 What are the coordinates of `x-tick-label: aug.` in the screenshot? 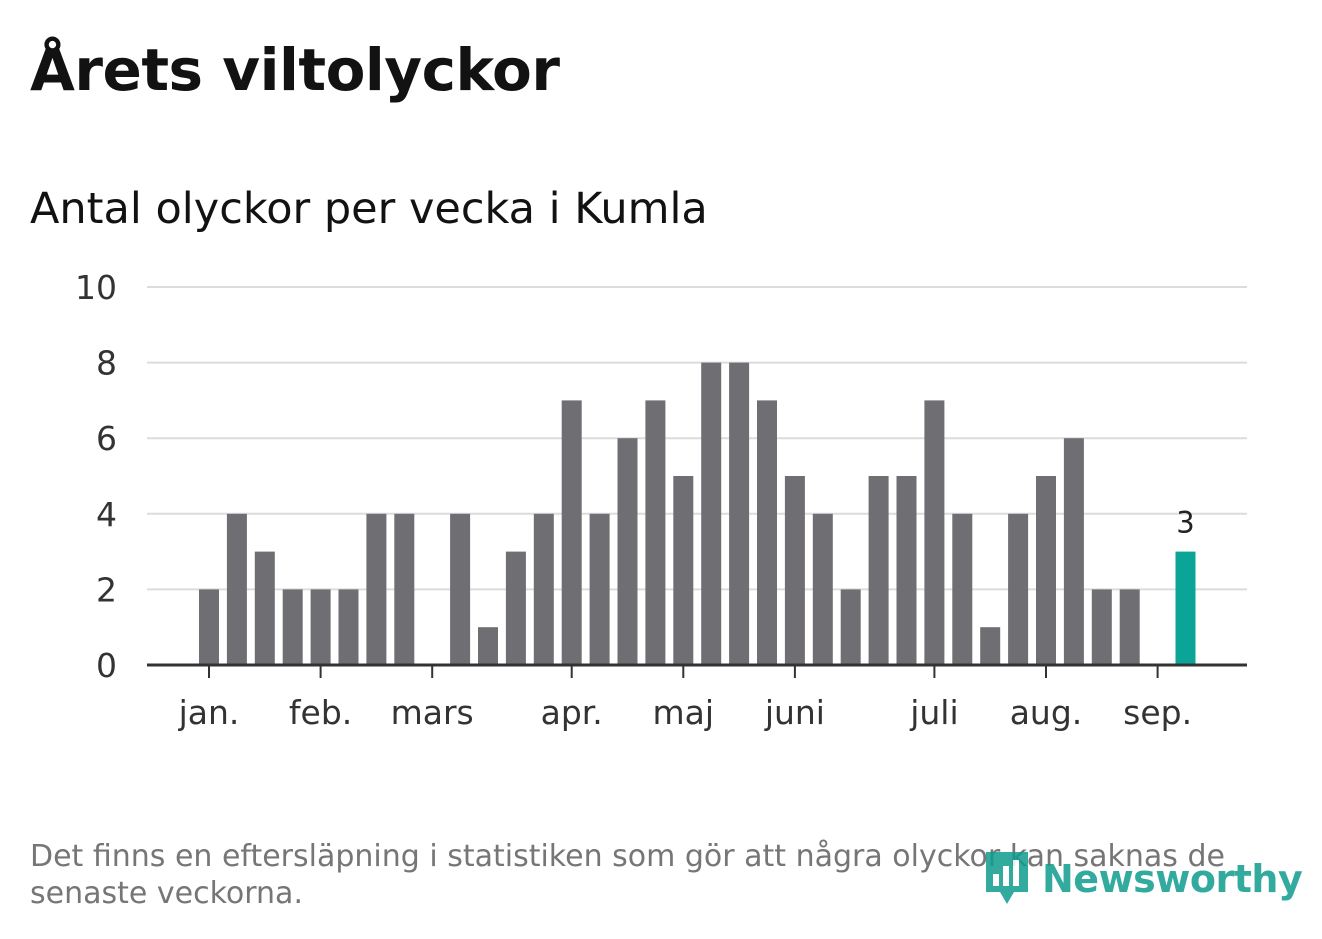 It's located at (1046, 712).